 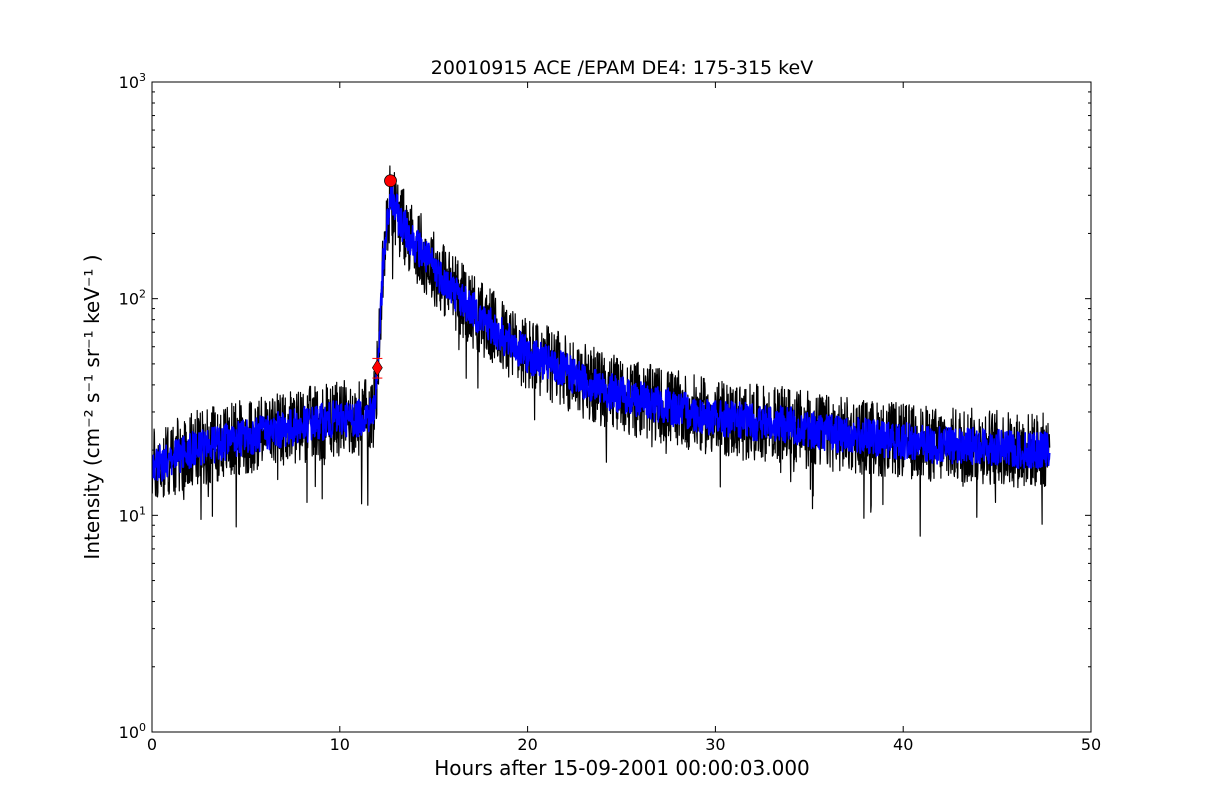 What do you see at coordinates (390, 181) in the screenshot?
I see `peak-marker` at bounding box center [390, 181].